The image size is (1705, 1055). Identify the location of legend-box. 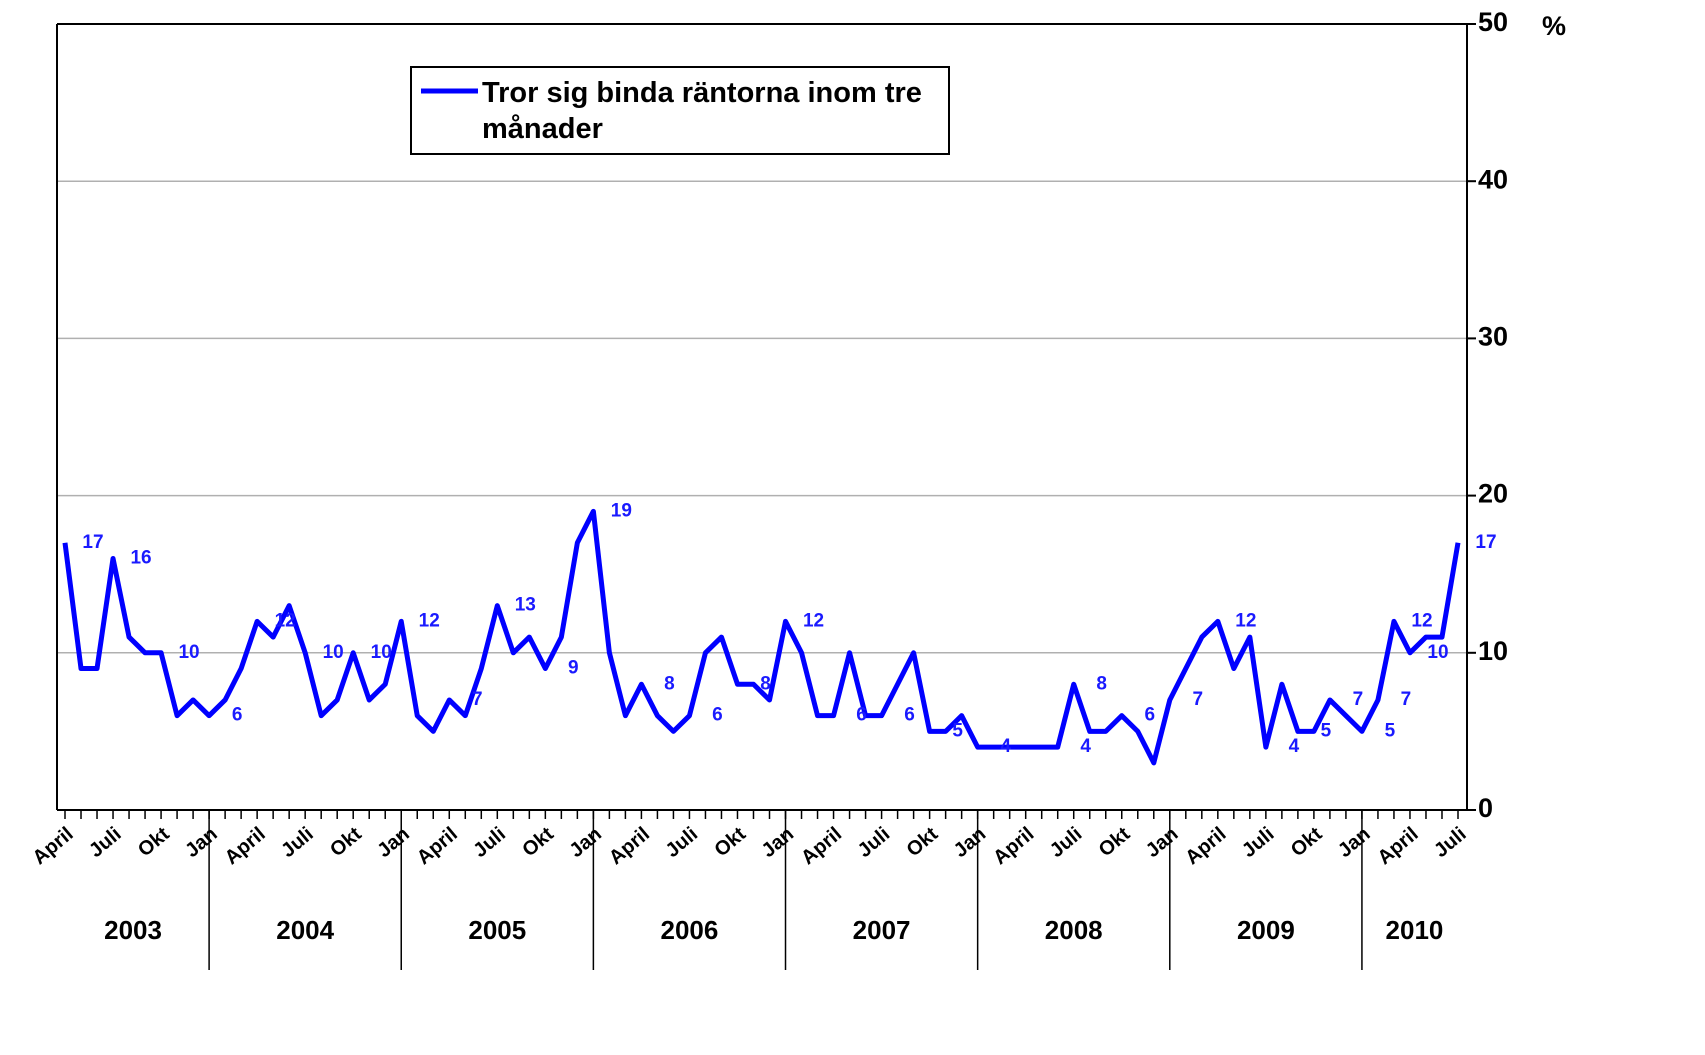
(680, 110).